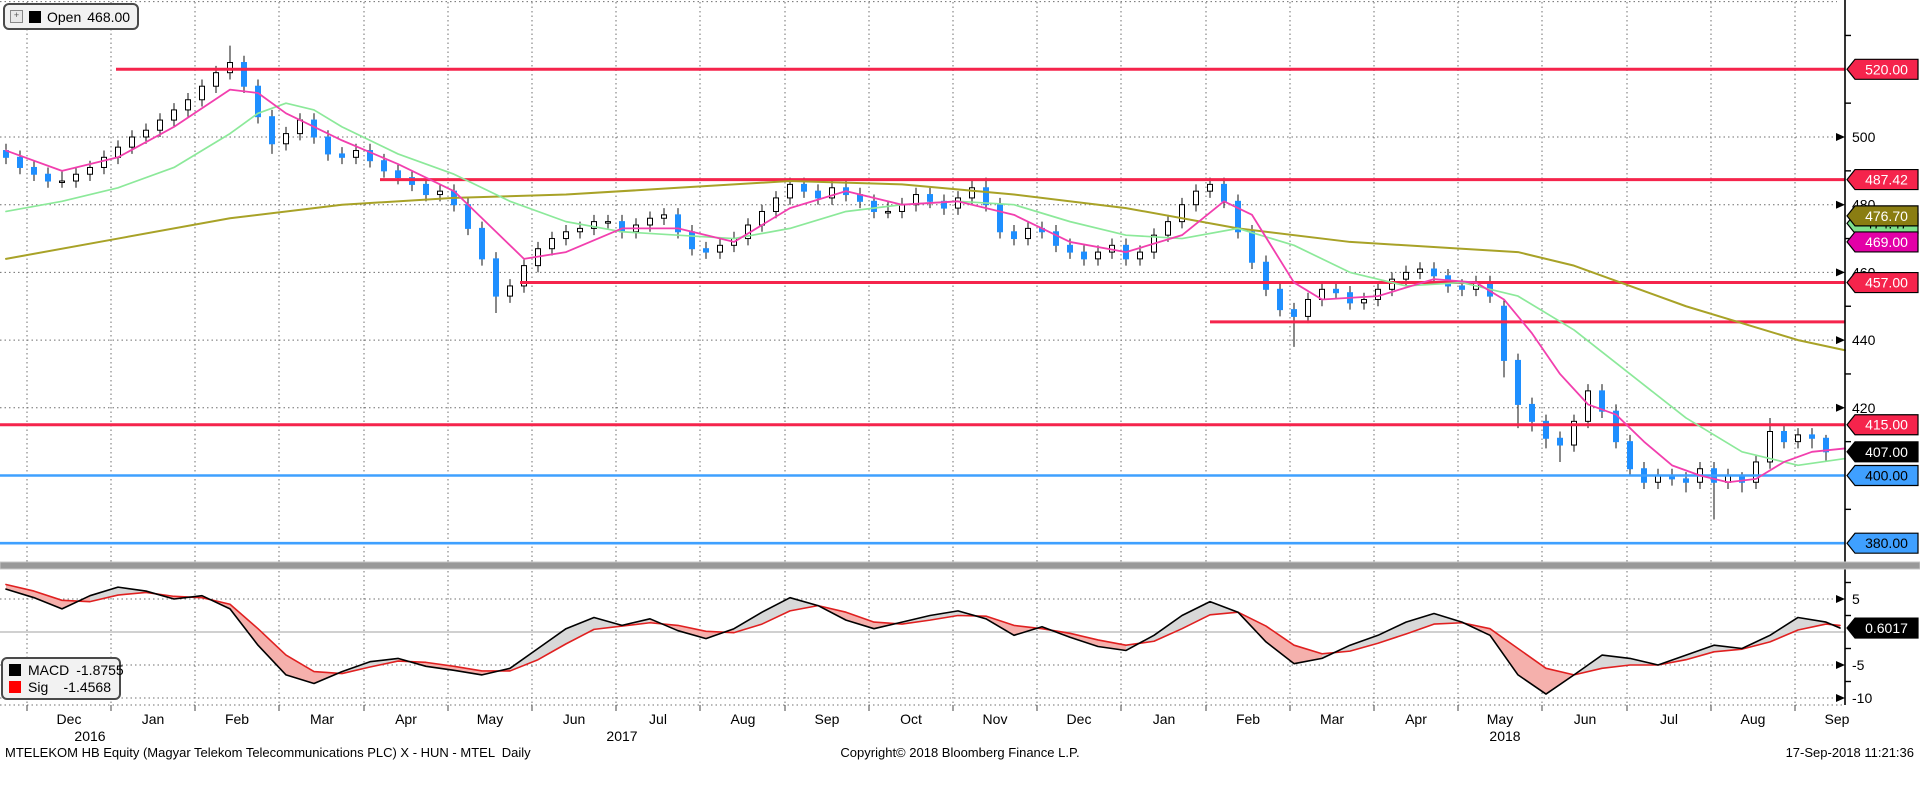 The image size is (1920, 804). Describe the element at coordinates (237, 719) in the screenshot. I see `month-label-Feb: Feb` at that location.